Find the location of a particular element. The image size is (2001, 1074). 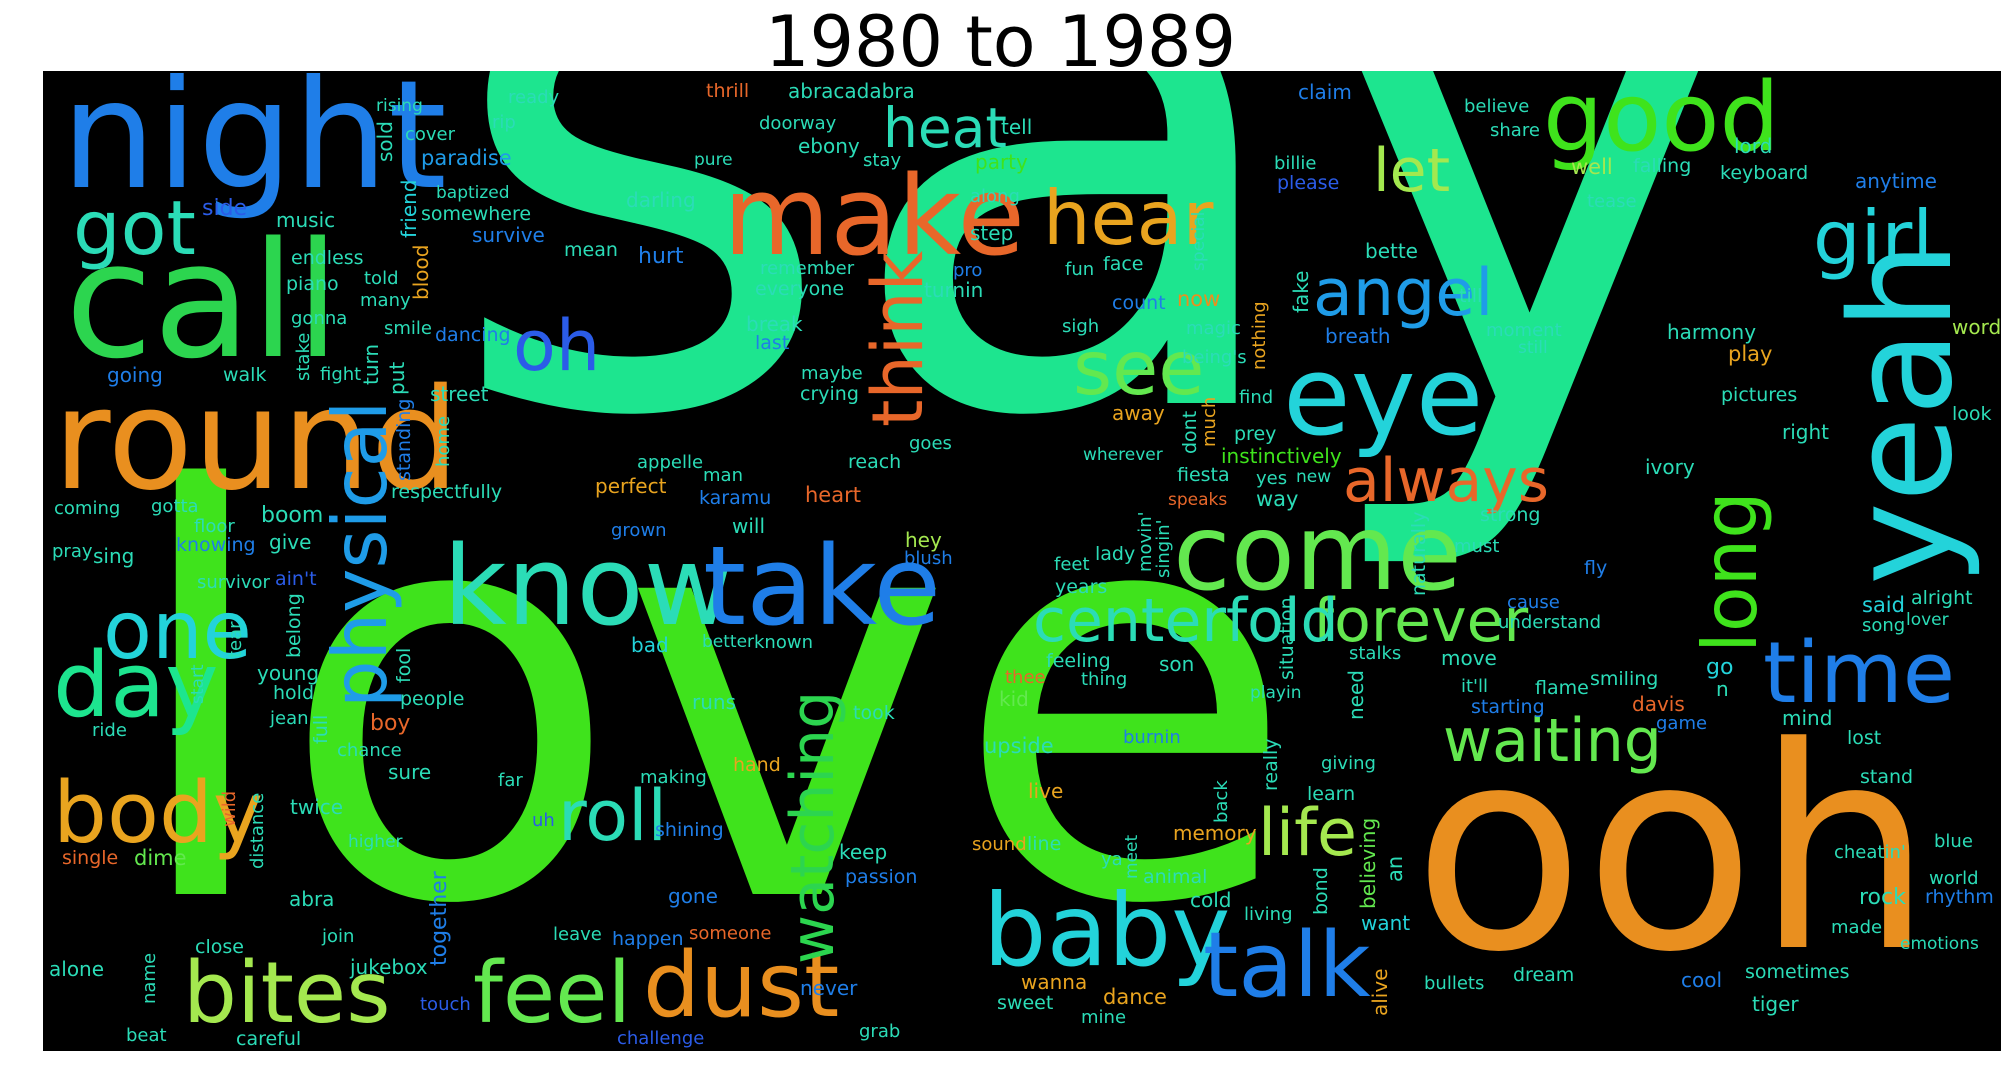

cloud-word-crying: crying is located at coordinates (829, 394).